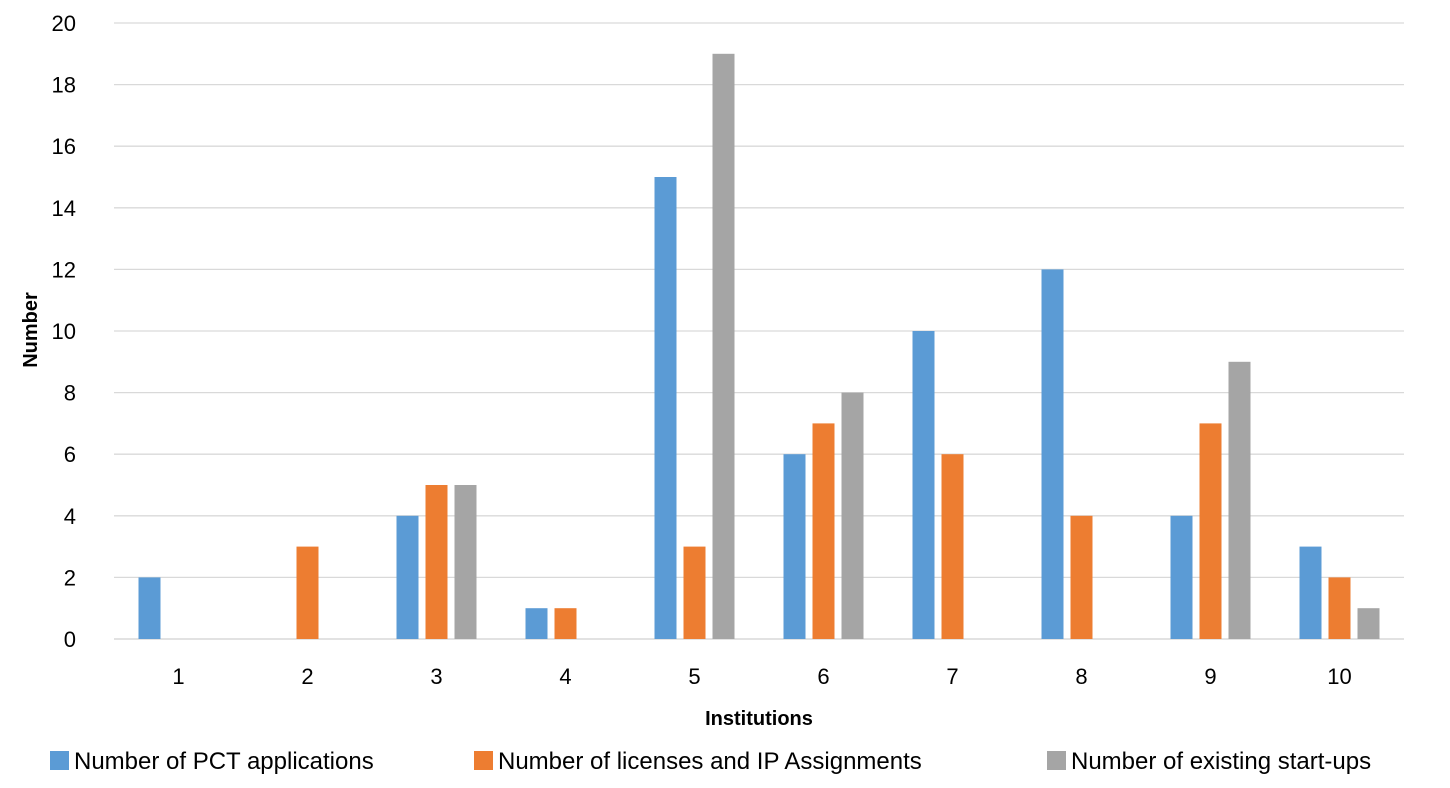 The image size is (1450, 788). Describe the element at coordinates (70, 393) in the screenshot. I see `y-tick-label: 8` at that location.